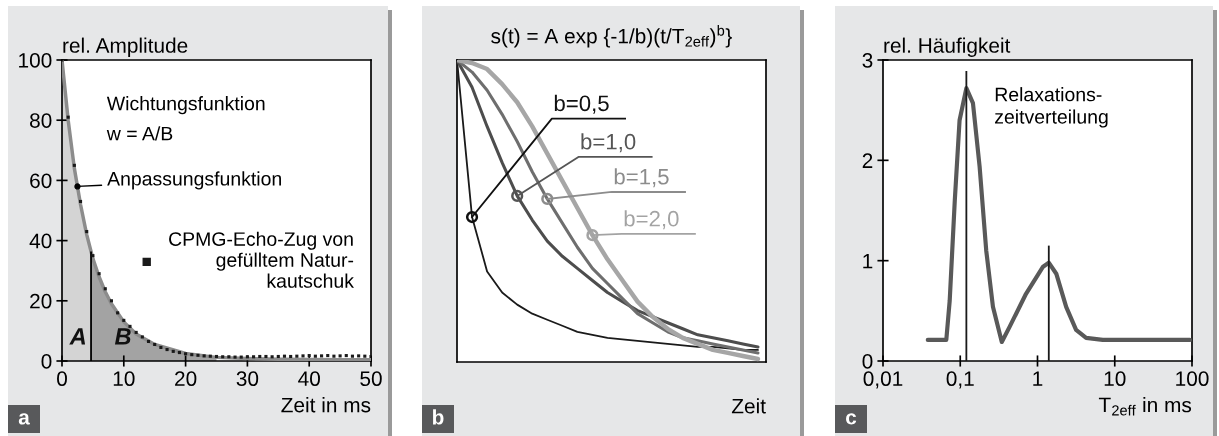  Describe the element at coordinates (24, 419) in the screenshot. I see `text: a` at that location.